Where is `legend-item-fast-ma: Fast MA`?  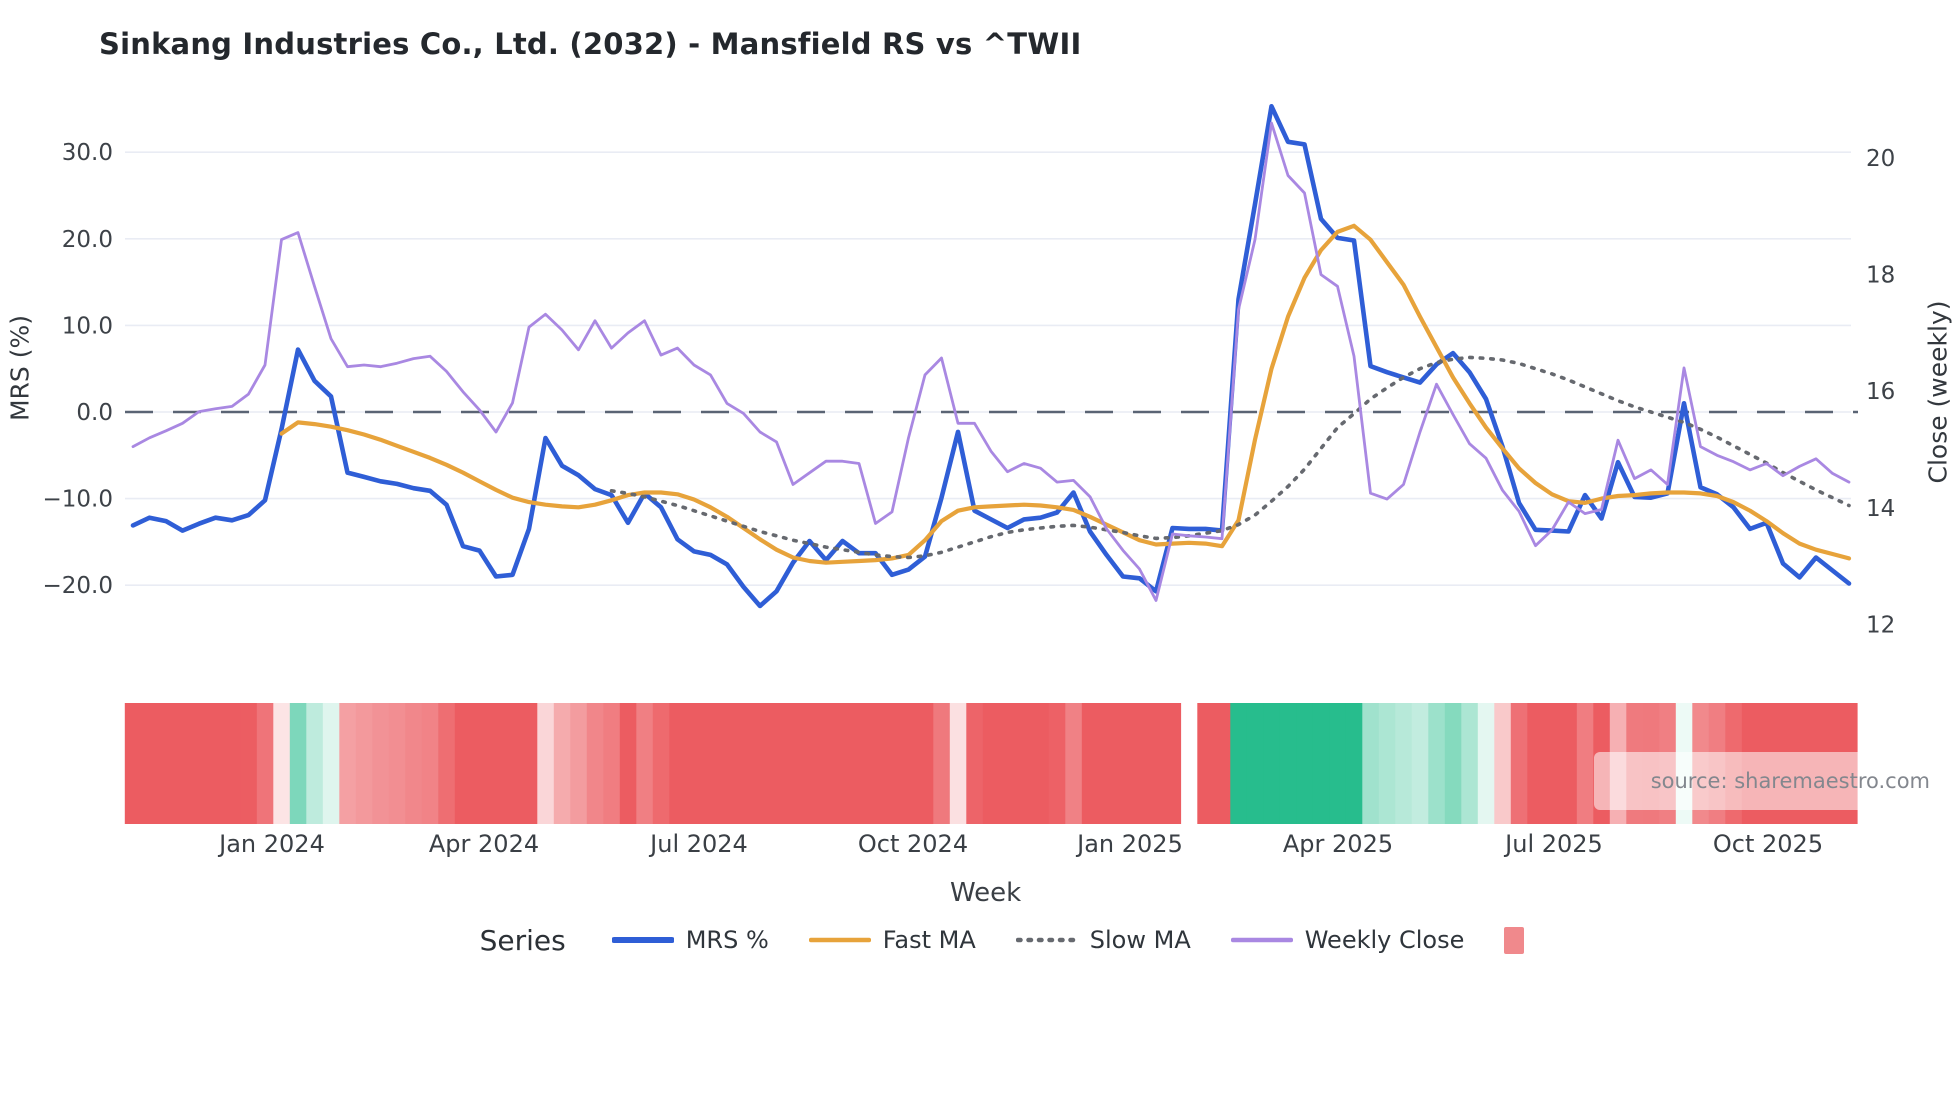 legend-item-fast-ma: Fast MA is located at coordinates (892, 940).